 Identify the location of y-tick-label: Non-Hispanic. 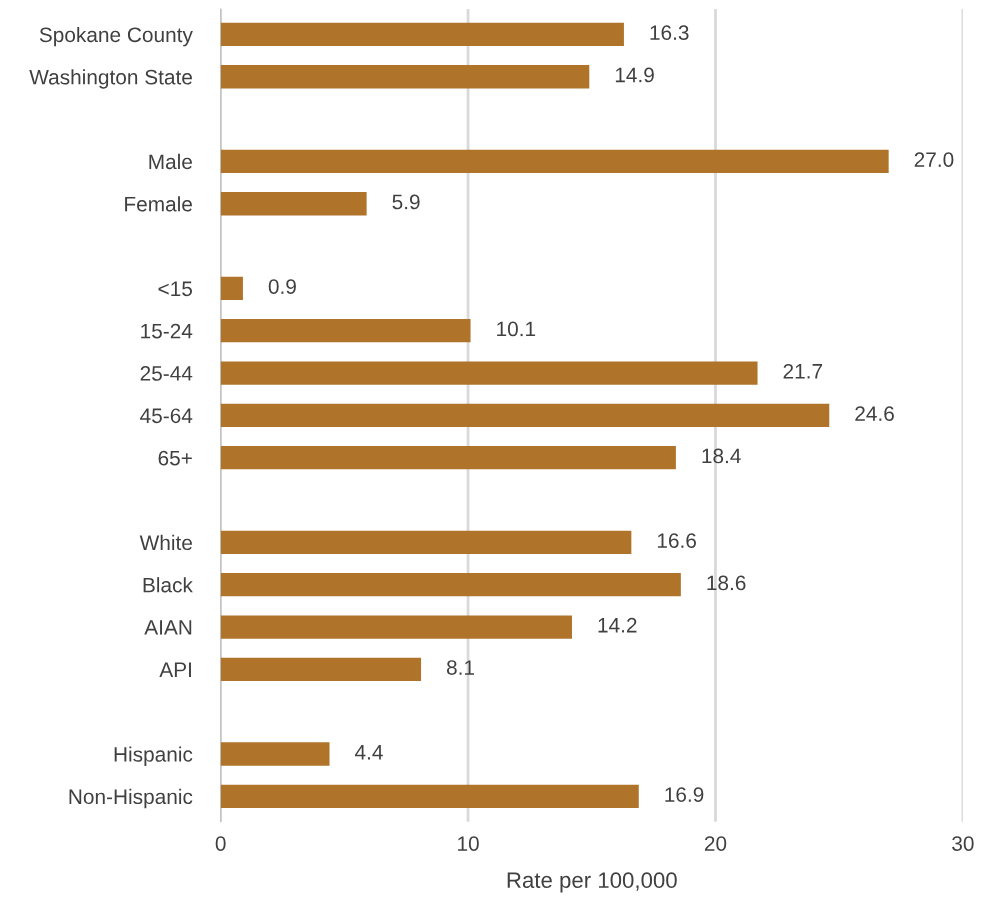
(131, 798).